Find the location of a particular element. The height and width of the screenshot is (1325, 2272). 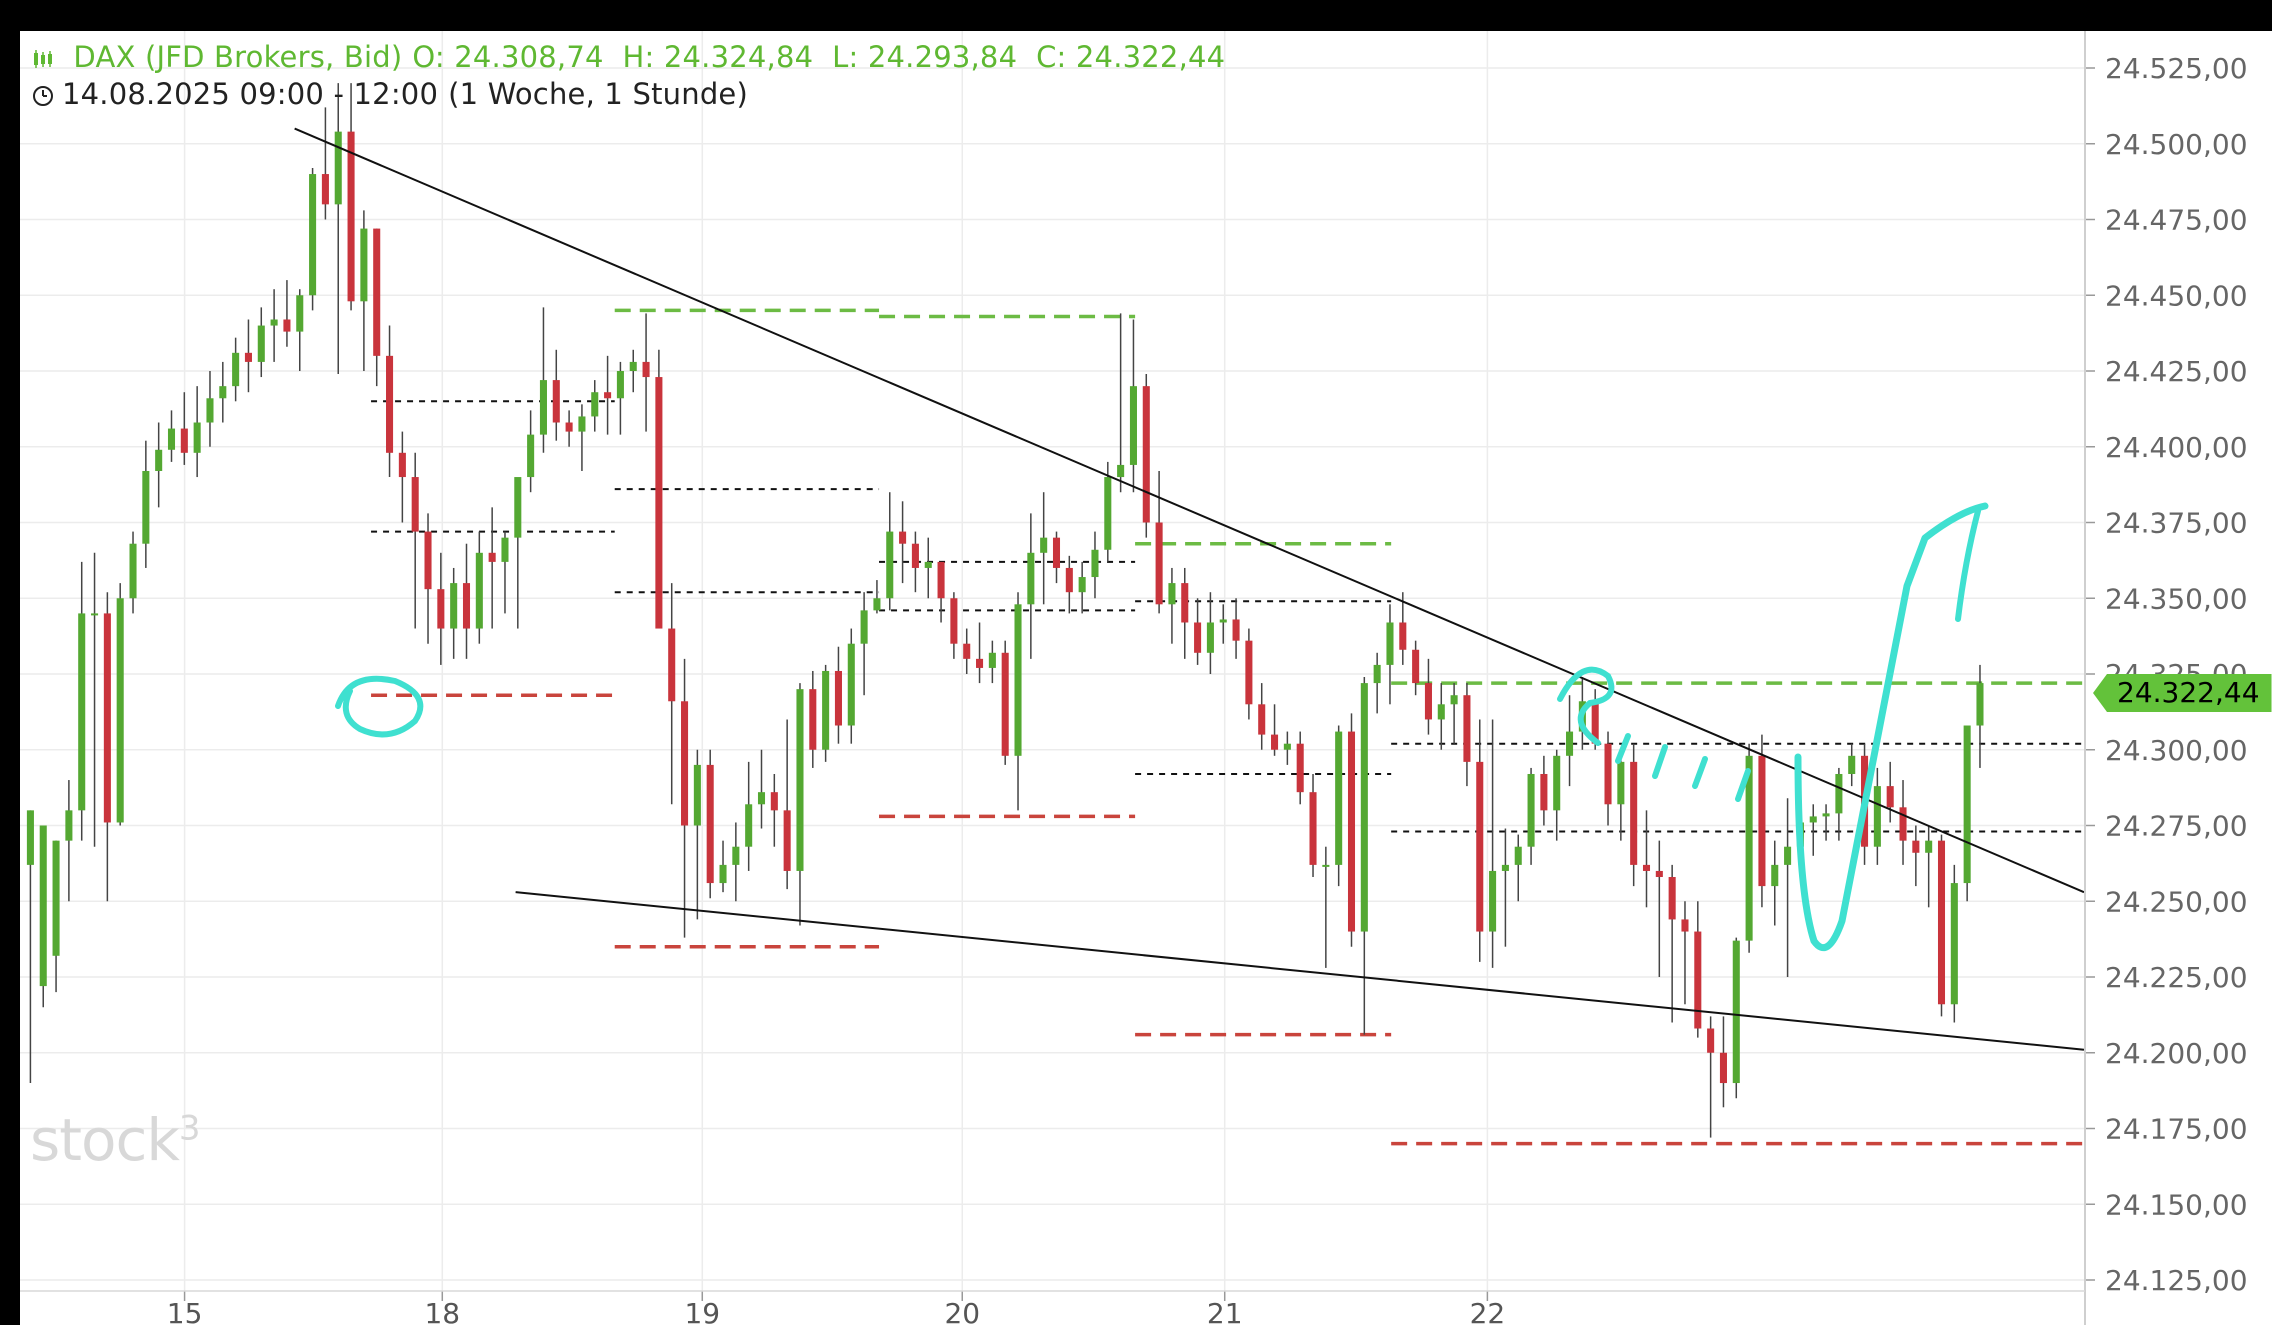

y-tick-label: 24.475,00 is located at coordinates (2176, 220).